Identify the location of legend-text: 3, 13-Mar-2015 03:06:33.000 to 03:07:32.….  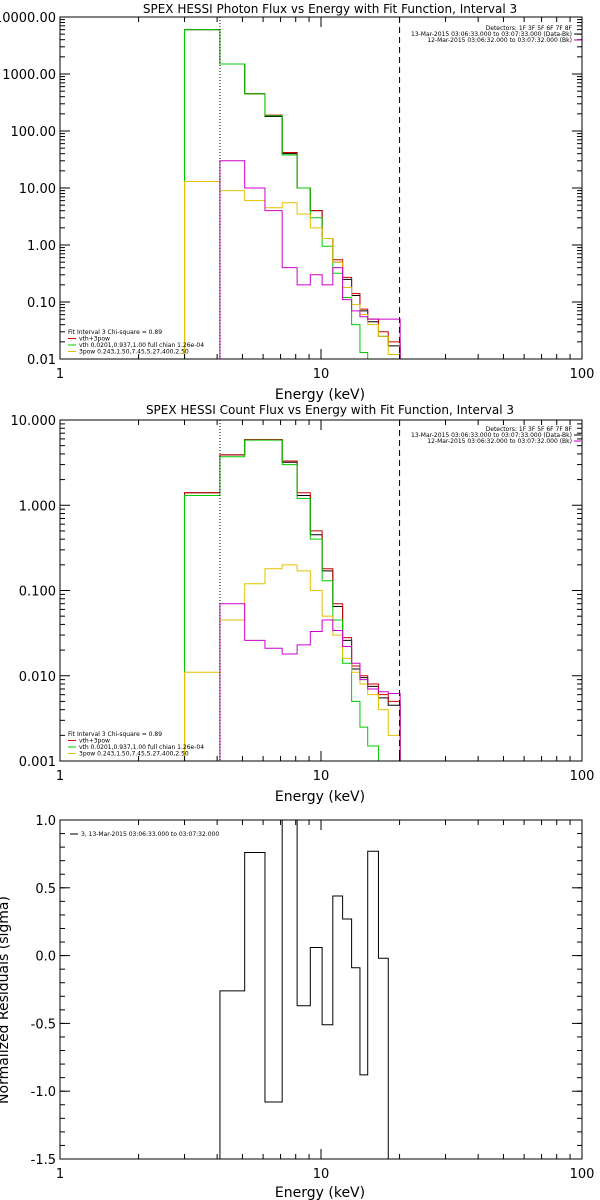
(150, 834).